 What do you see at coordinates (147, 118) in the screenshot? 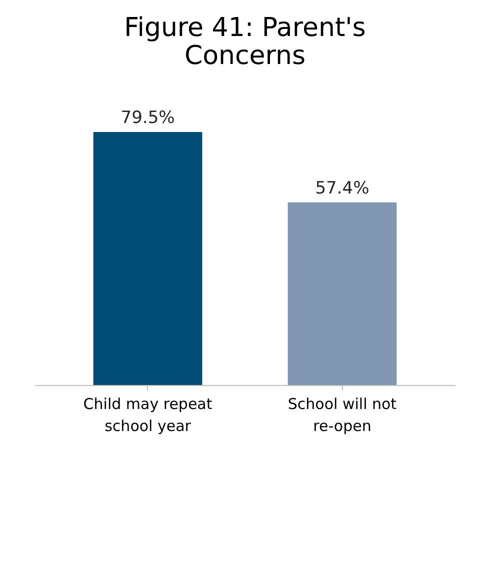
I see `data-label: 79.5%` at bounding box center [147, 118].